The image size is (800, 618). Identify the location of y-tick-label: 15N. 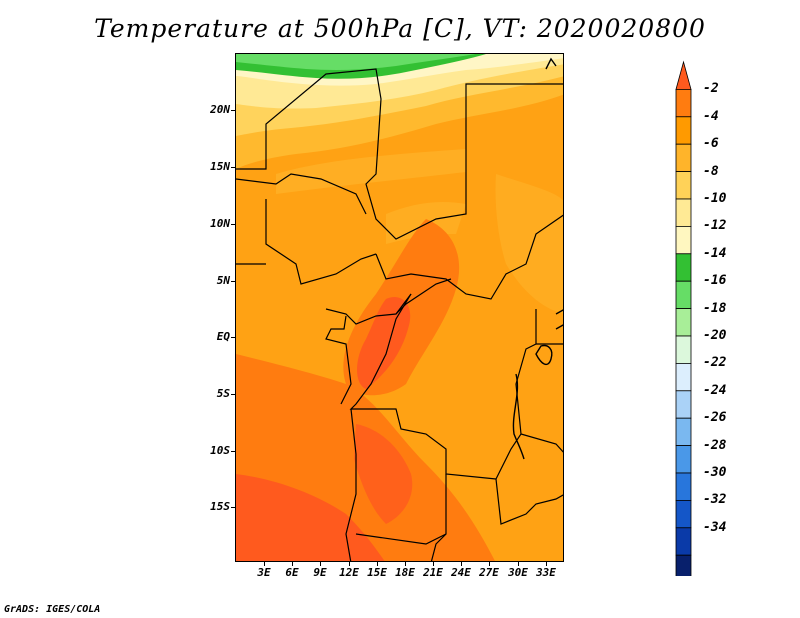
(220, 166).